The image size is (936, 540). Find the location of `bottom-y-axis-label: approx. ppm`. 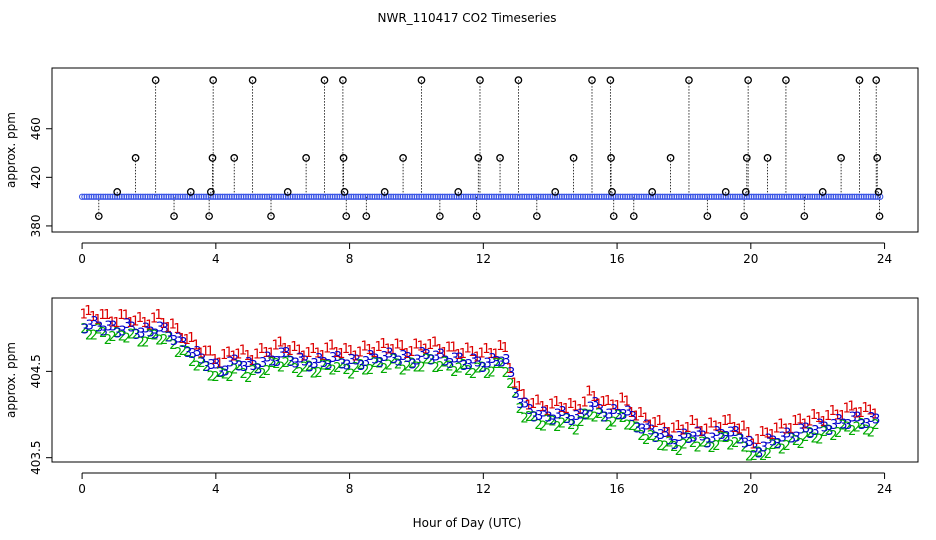

bottom-y-axis-label: approx. ppm is located at coordinates (11, 380).